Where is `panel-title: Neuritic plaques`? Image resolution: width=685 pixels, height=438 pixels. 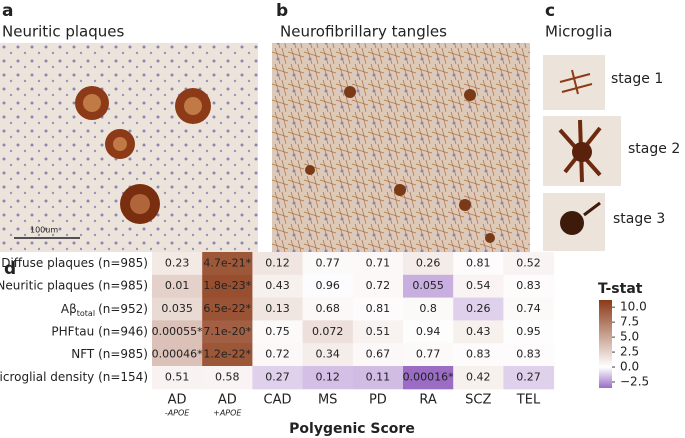
panel-title: Neuritic plaques is located at coordinates (63, 32).